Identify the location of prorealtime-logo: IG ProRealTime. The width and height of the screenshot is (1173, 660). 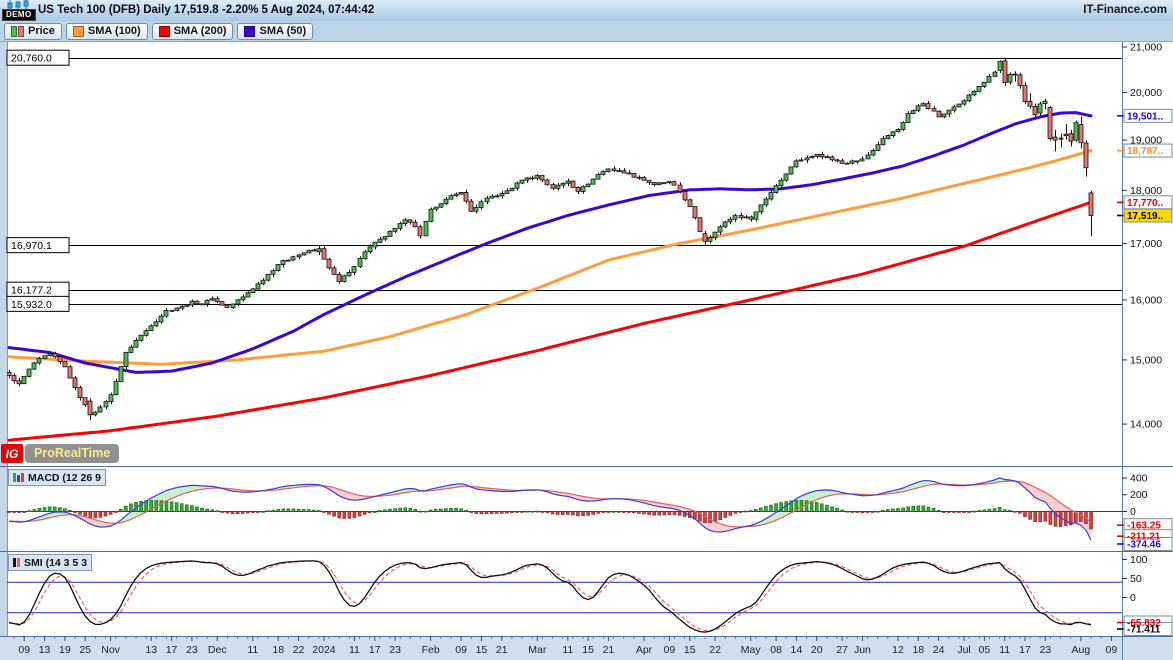
(60, 453).